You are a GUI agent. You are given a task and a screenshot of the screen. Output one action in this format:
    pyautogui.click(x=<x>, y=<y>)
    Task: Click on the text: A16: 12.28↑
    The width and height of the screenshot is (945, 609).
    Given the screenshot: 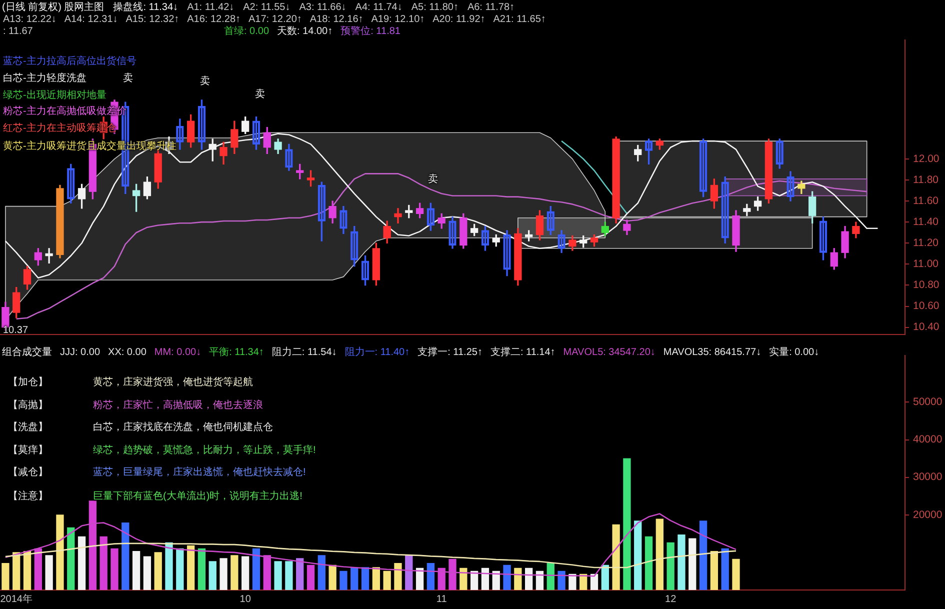 What is the action you would take?
    pyautogui.click(x=213, y=20)
    